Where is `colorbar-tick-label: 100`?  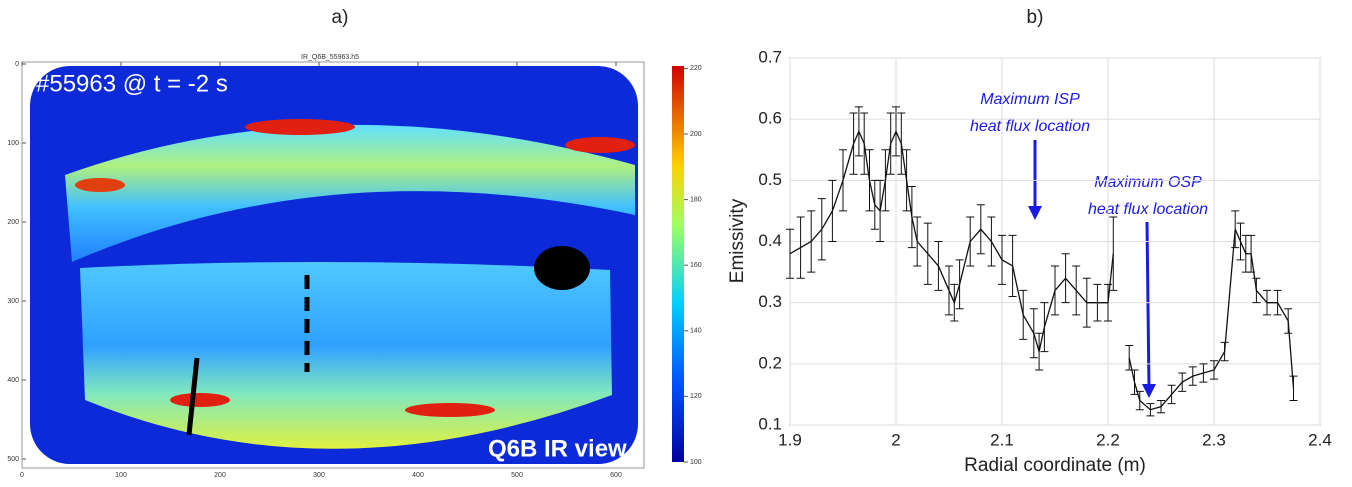 colorbar-tick-label: 100 is located at coordinates (696, 462).